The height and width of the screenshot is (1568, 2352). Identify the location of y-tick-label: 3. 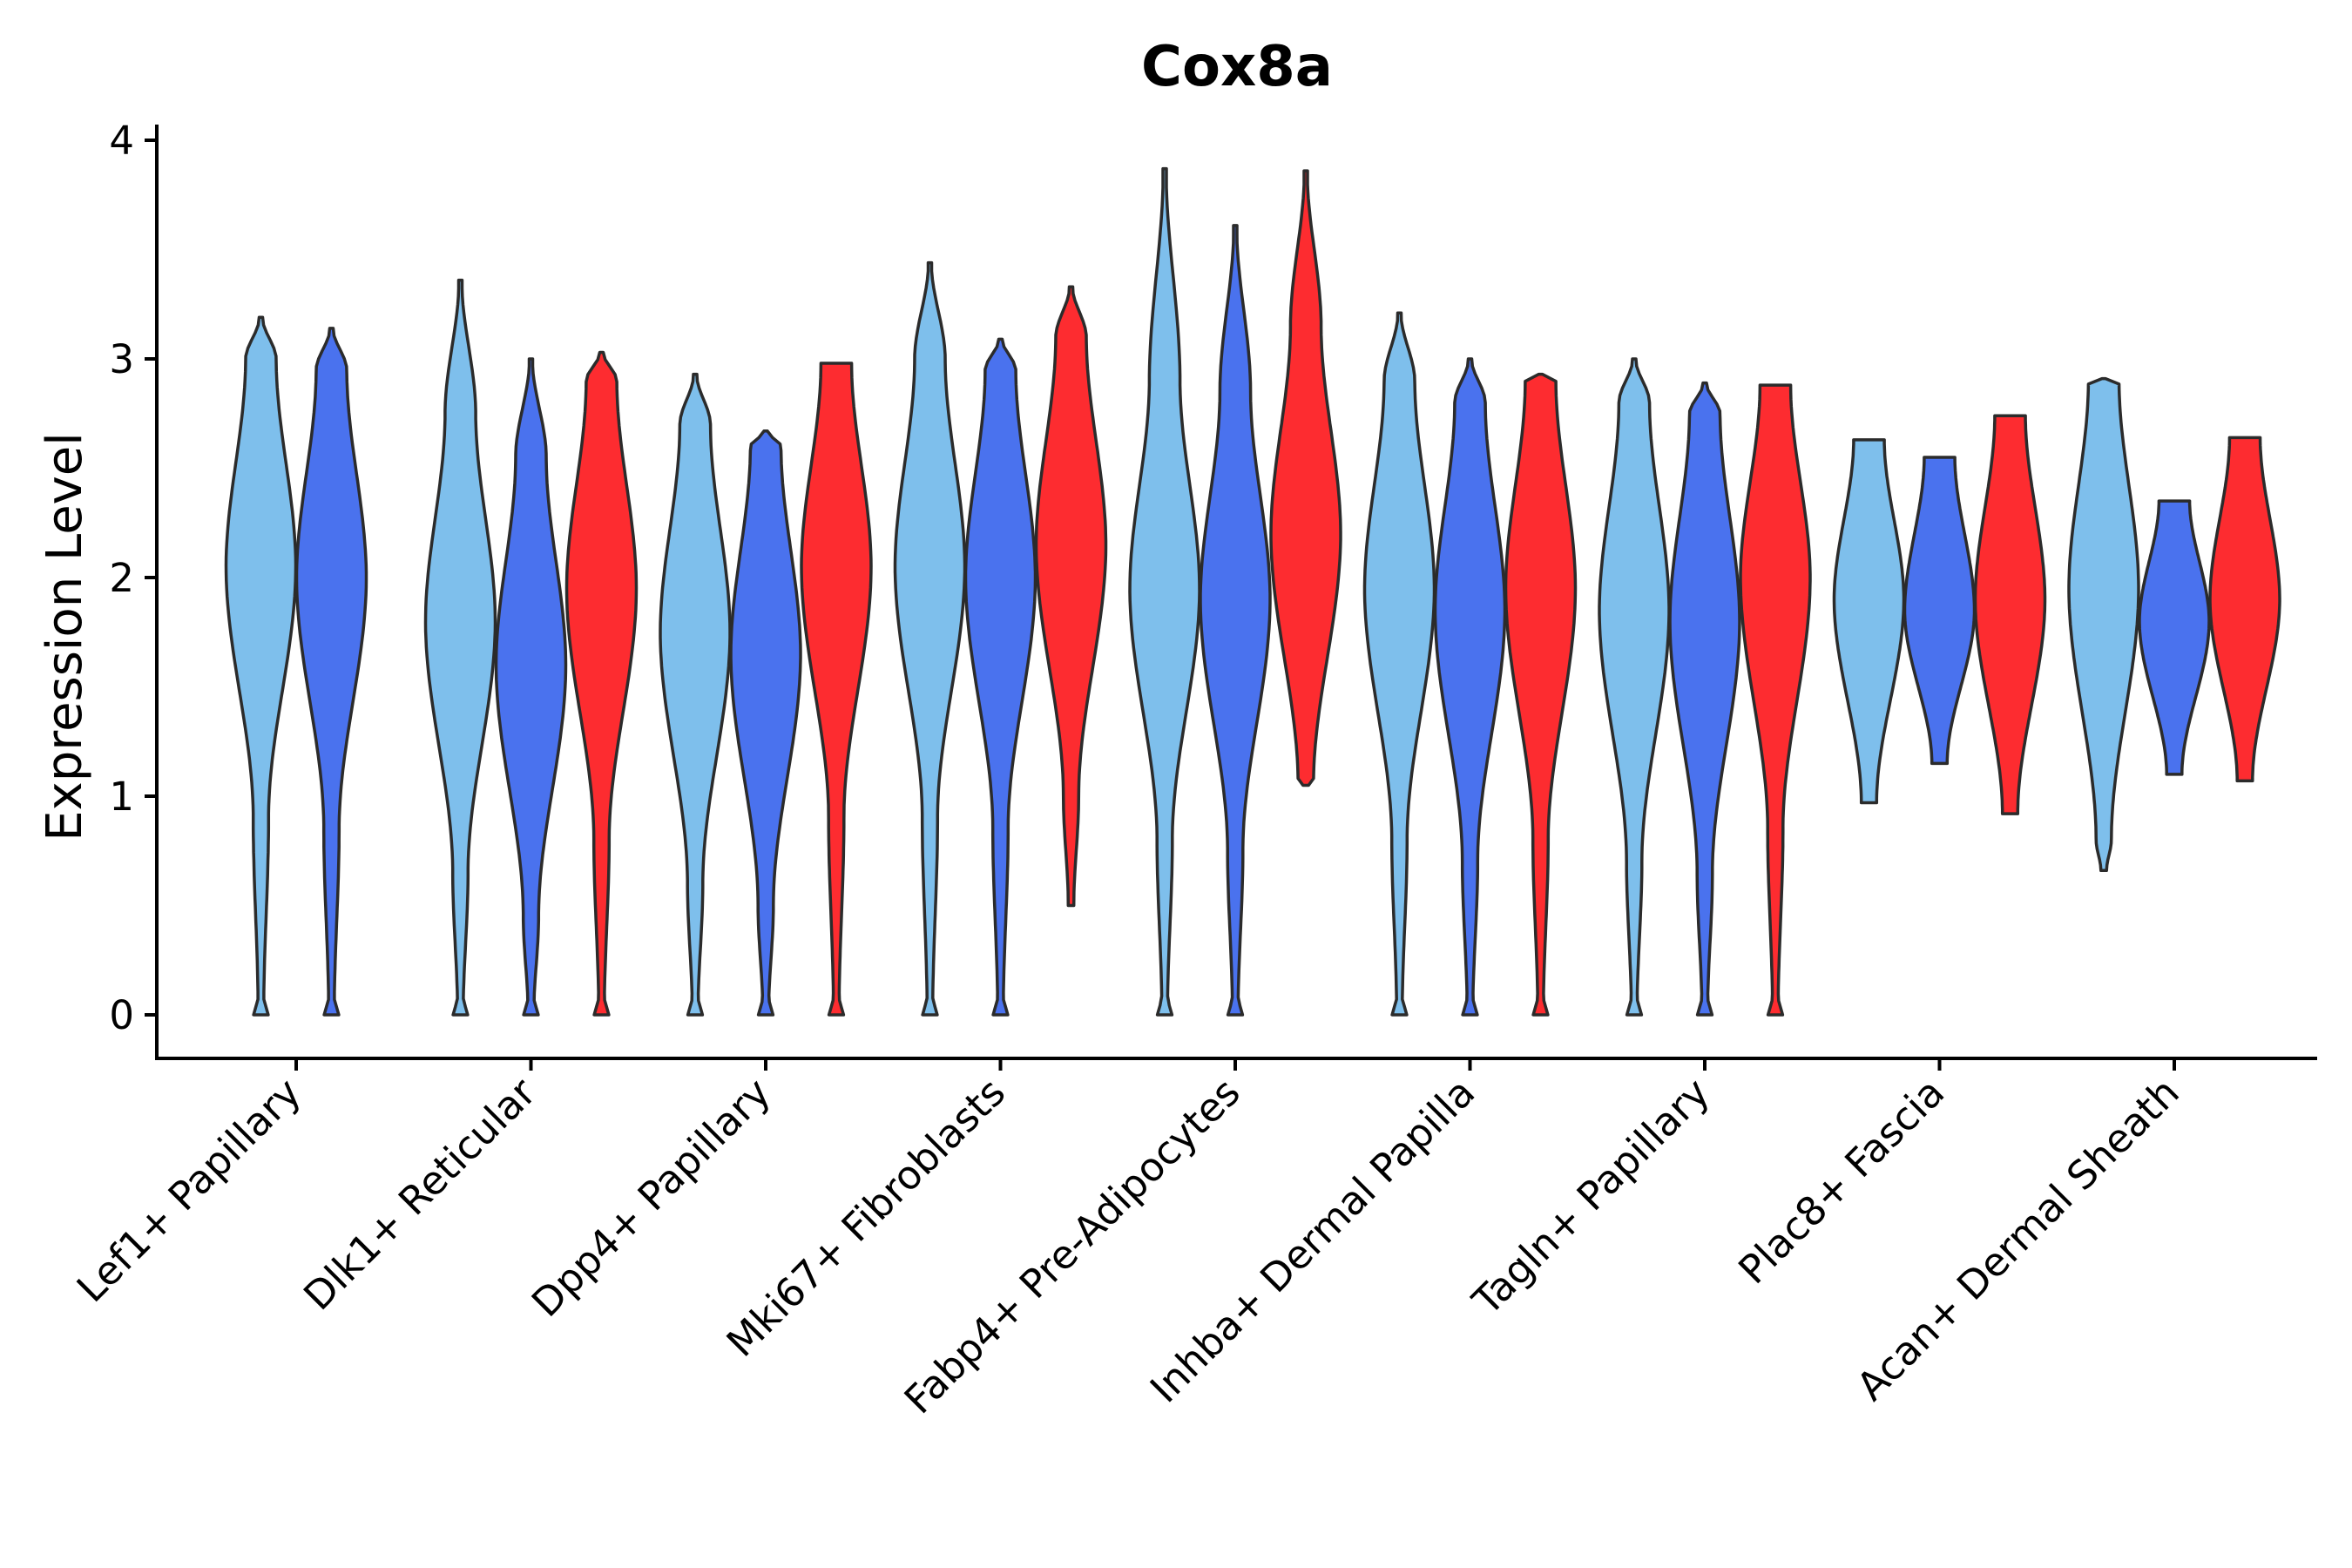
(121, 359).